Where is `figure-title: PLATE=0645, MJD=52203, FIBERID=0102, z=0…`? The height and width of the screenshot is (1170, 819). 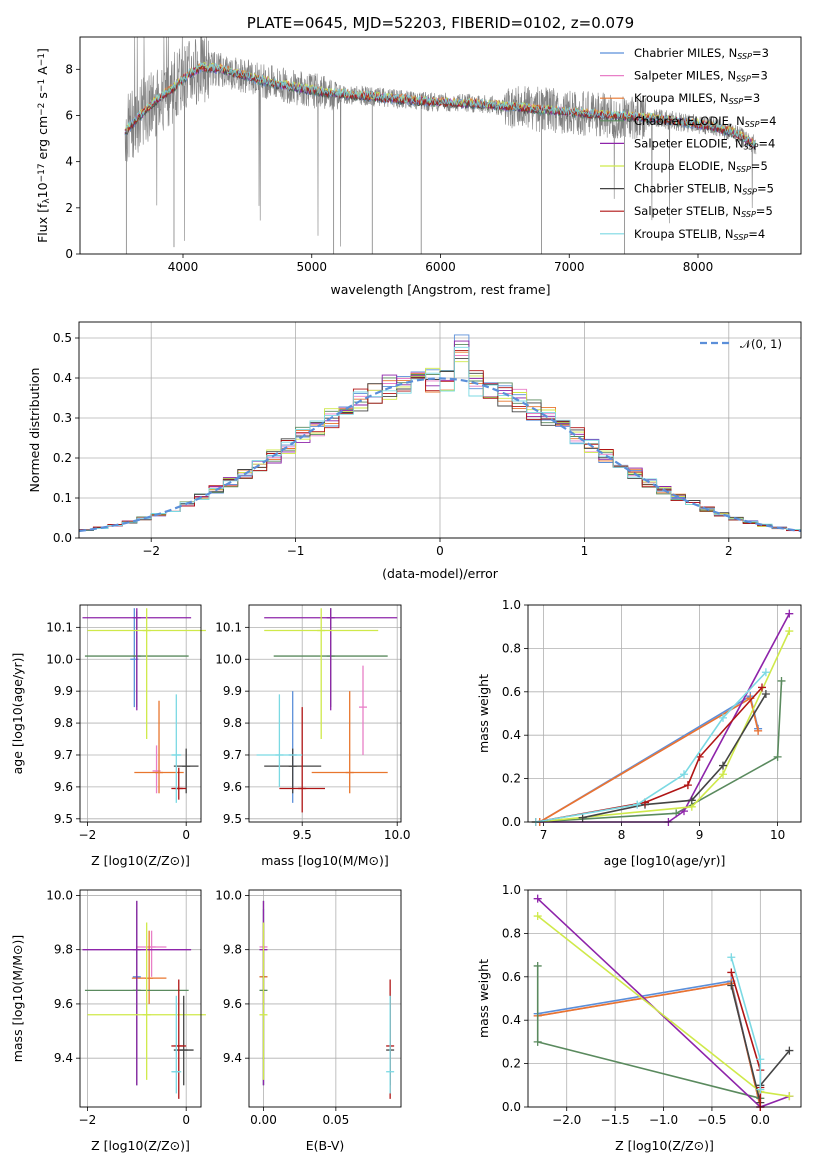
figure-title: PLATE=0645, MJD=52203, FIBERID=0102, z=0… is located at coordinates (440, 23).